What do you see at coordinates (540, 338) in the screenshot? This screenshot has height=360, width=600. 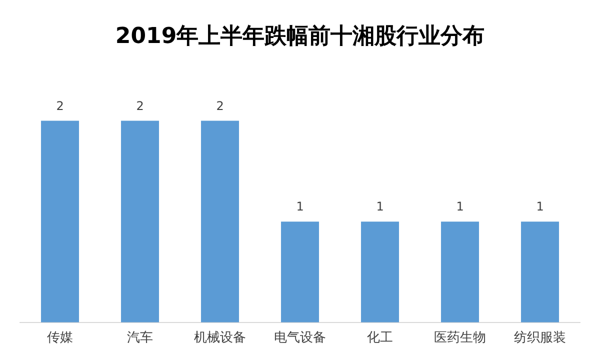 I see `x-tick-label: 纺织服装` at bounding box center [540, 338].